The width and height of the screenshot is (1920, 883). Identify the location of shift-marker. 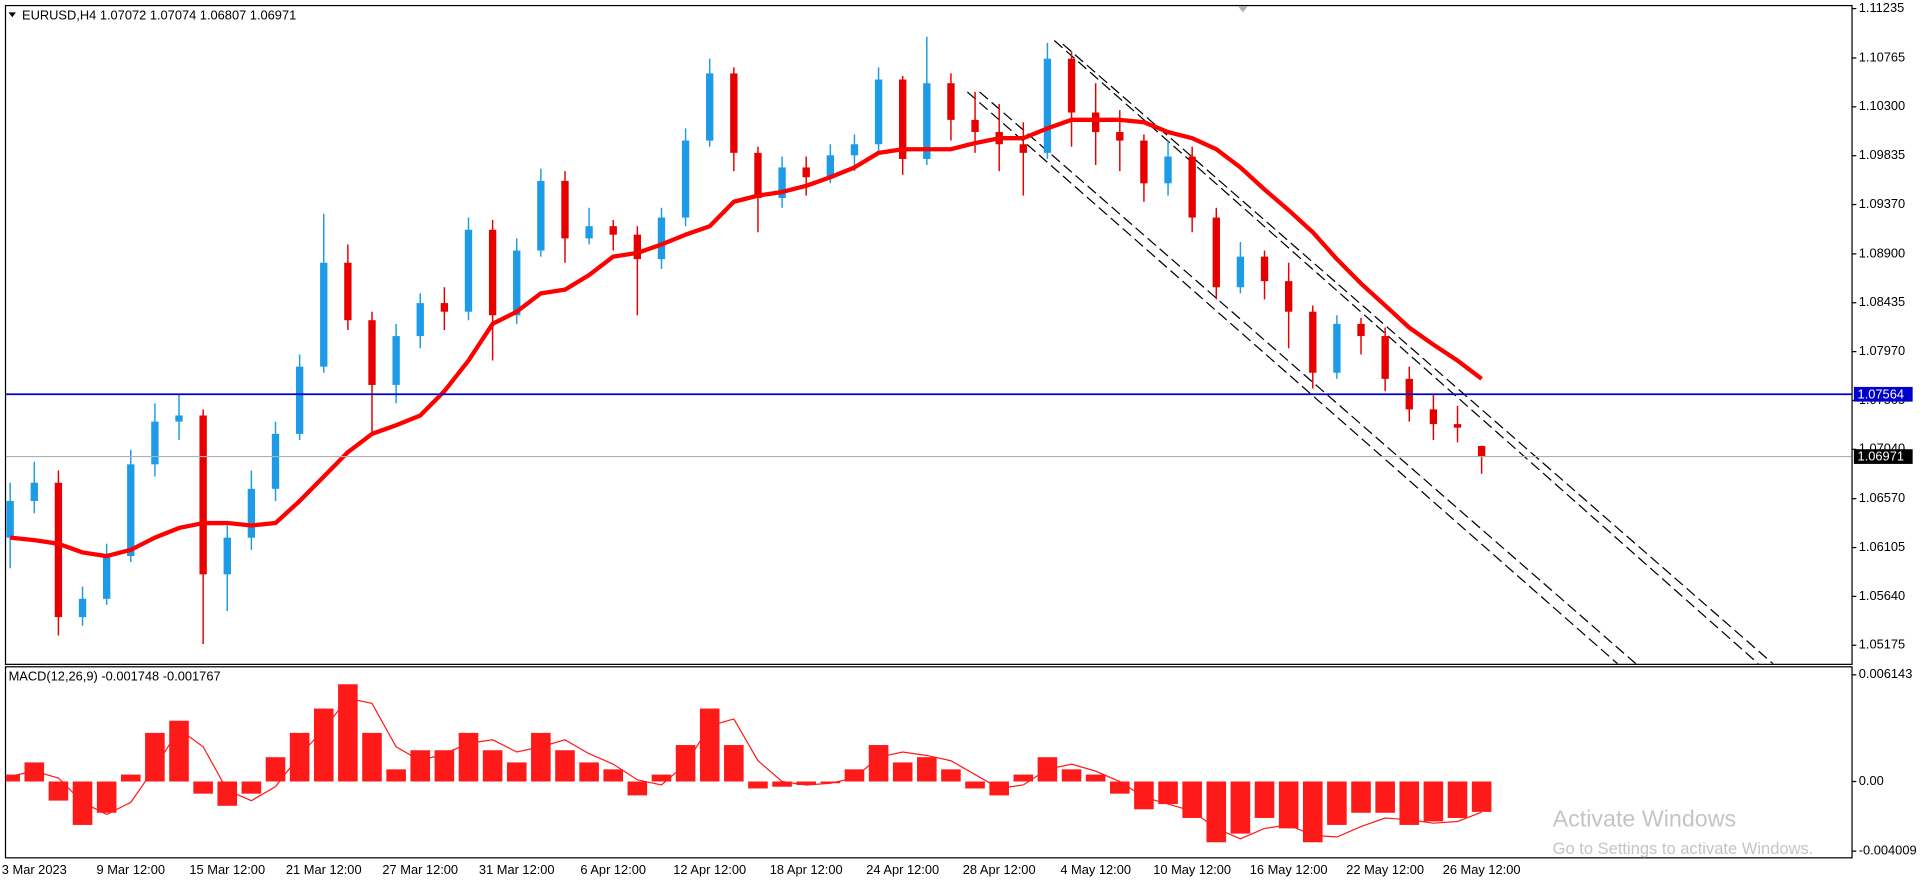
(1242, 9).